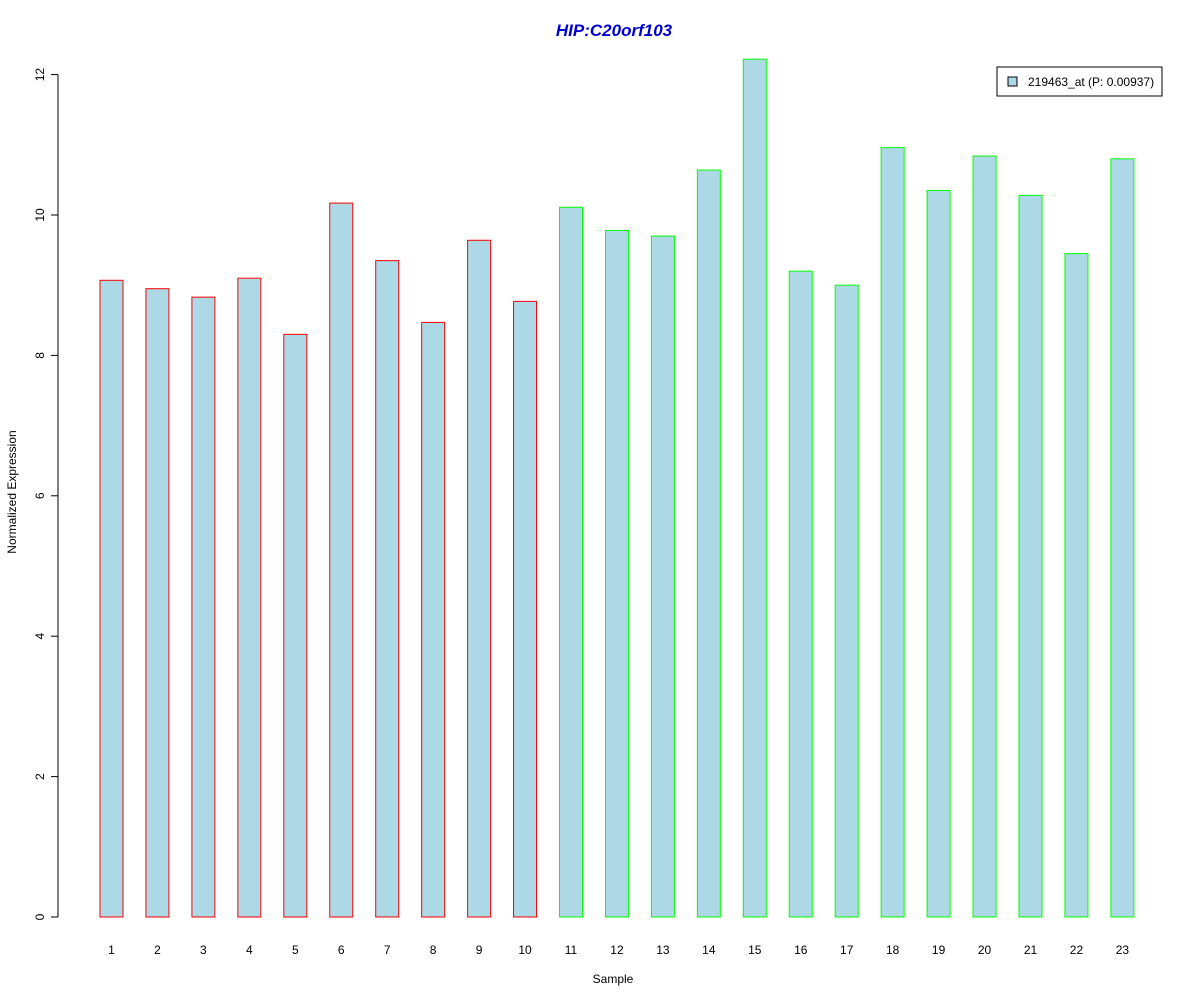 The width and height of the screenshot is (1200, 1000). What do you see at coordinates (1077, 950) in the screenshot?
I see `x-tick-label: 22` at bounding box center [1077, 950].